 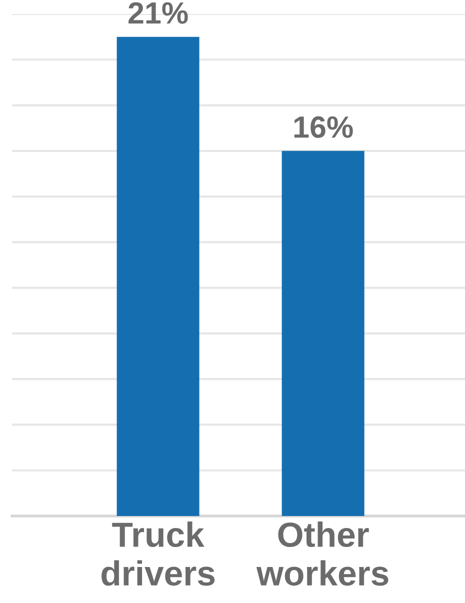 I want to click on x-tick-label: Truck drivers, so click(x=158, y=554).